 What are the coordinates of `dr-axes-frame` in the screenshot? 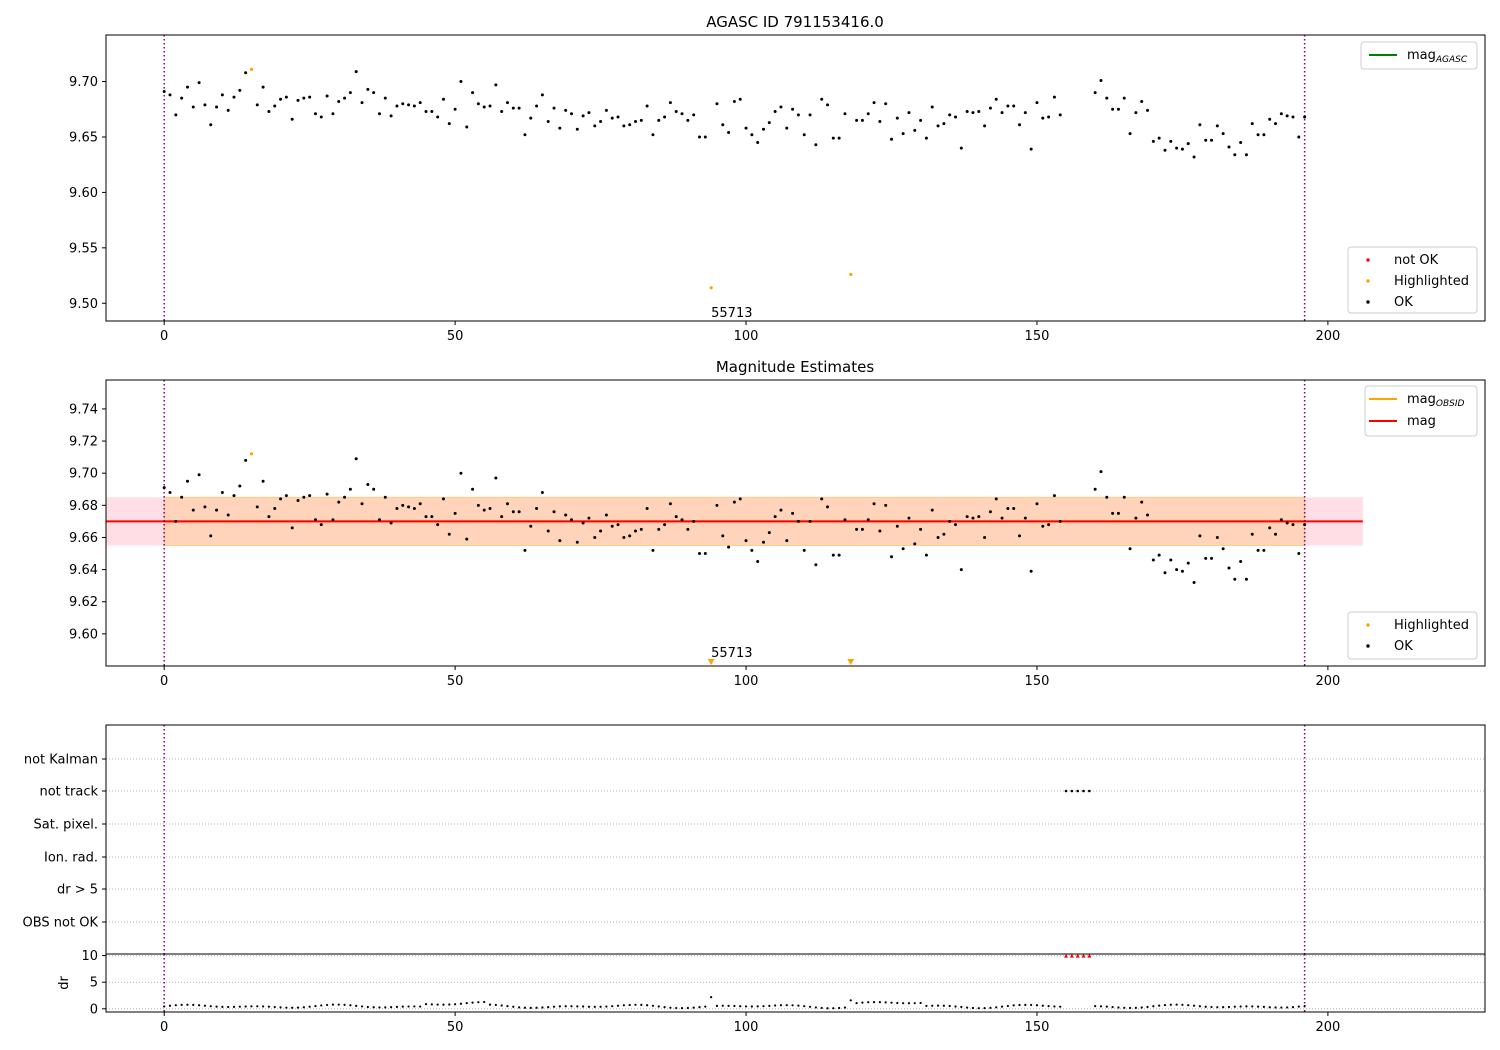 It's located at (795, 983).